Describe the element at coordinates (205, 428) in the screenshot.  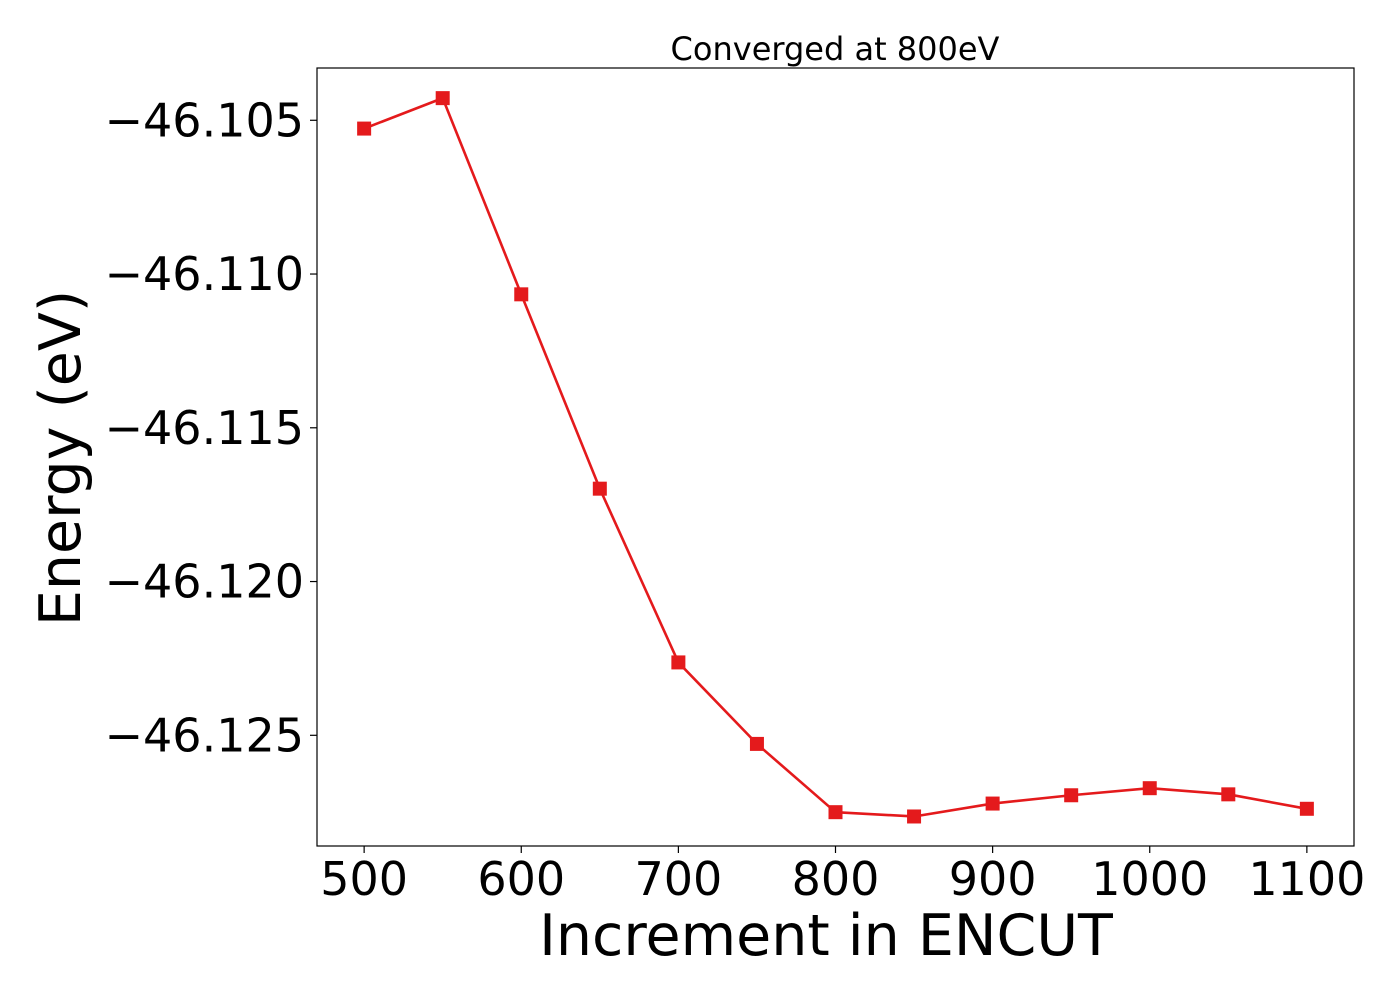
I see `y-tick-label: −46.115` at that location.